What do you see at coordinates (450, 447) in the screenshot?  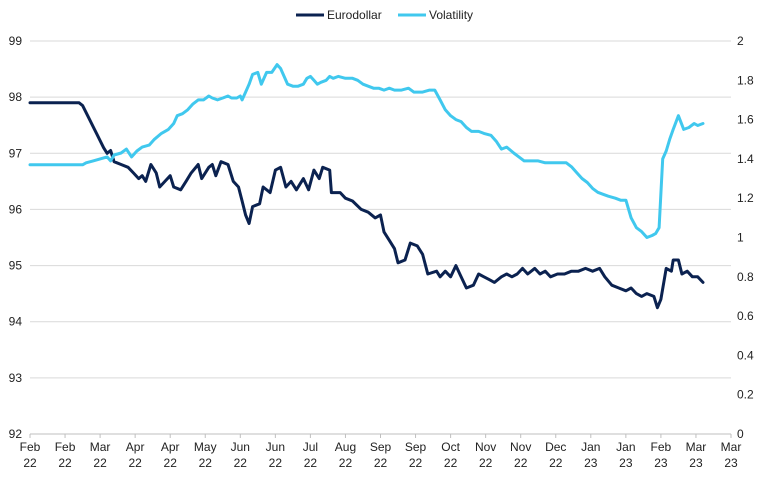 I see `x-tick-label-month: Oct` at bounding box center [450, 447].